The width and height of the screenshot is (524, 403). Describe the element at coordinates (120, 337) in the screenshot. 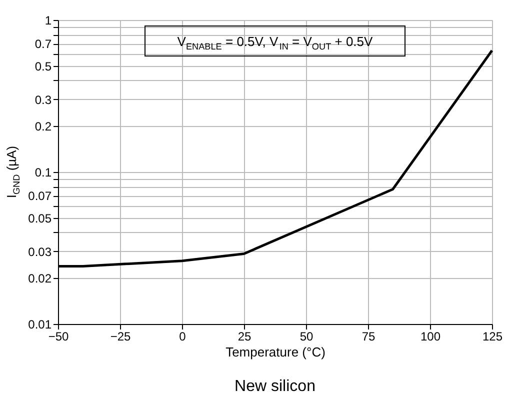

I see `x-tick-label: −25` at that location.